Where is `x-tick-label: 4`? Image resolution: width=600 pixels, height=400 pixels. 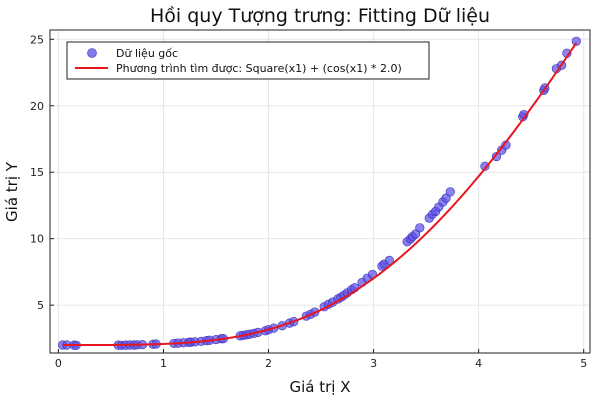 x-tick-label: 4 is located at coordinates (478, 363).